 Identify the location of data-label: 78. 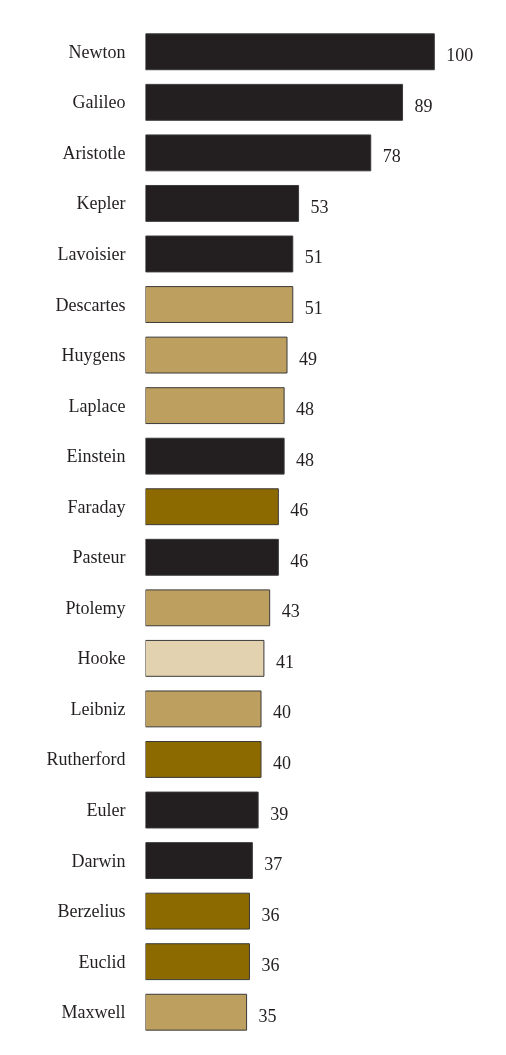
(391, 156).